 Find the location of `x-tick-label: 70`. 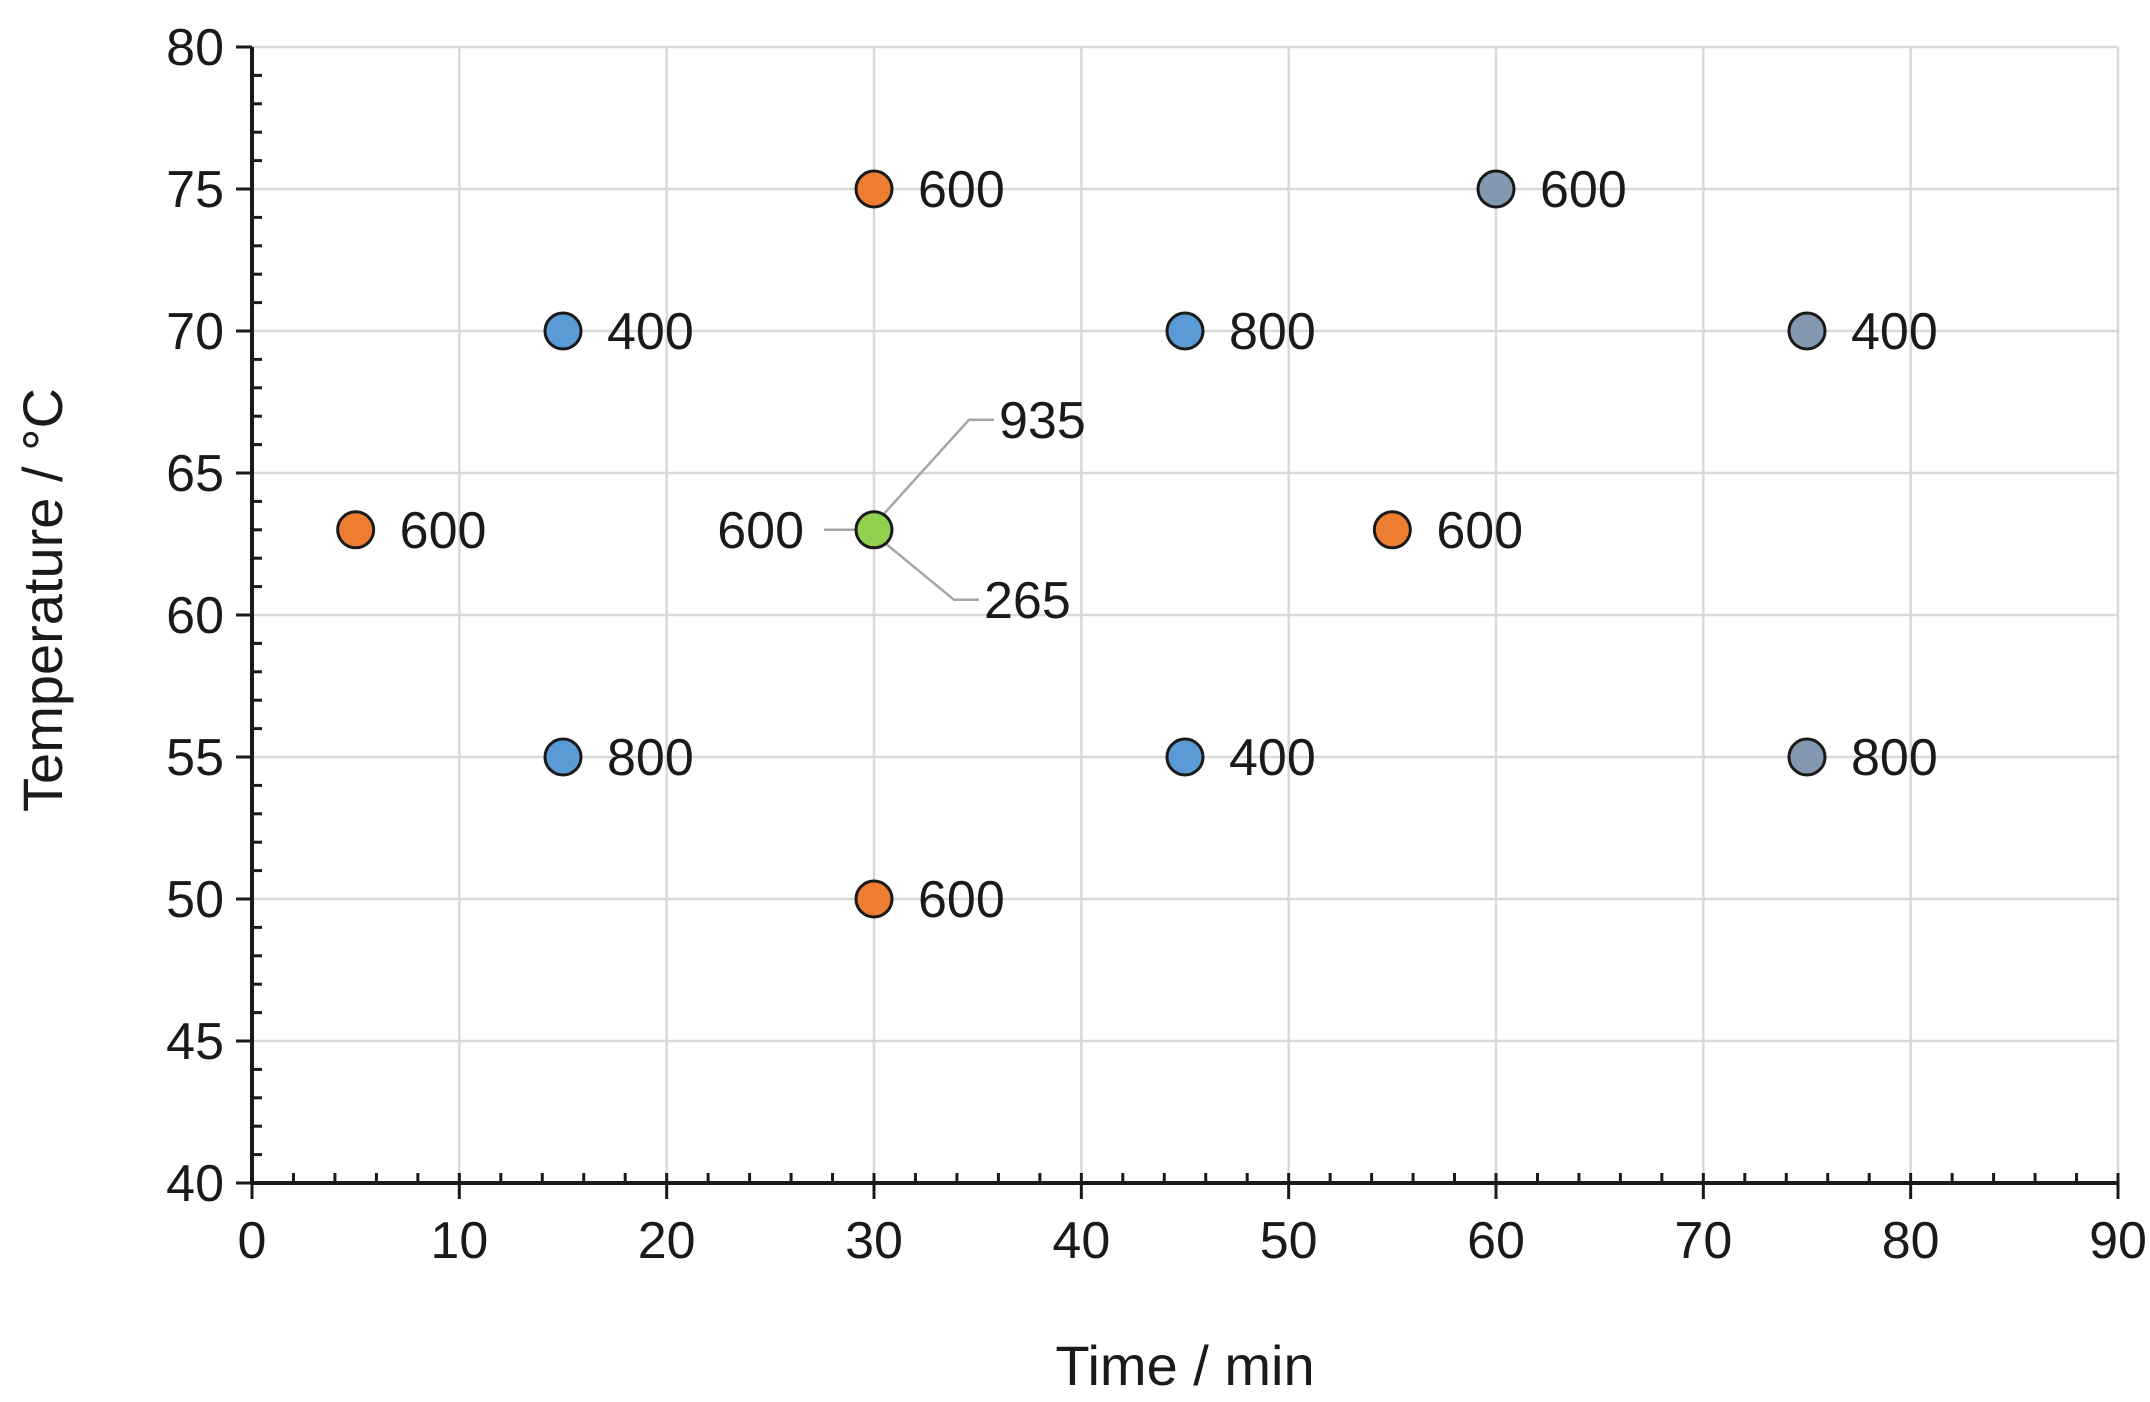

x-tick-label: 70 is located at coordinates (1703, 1241).